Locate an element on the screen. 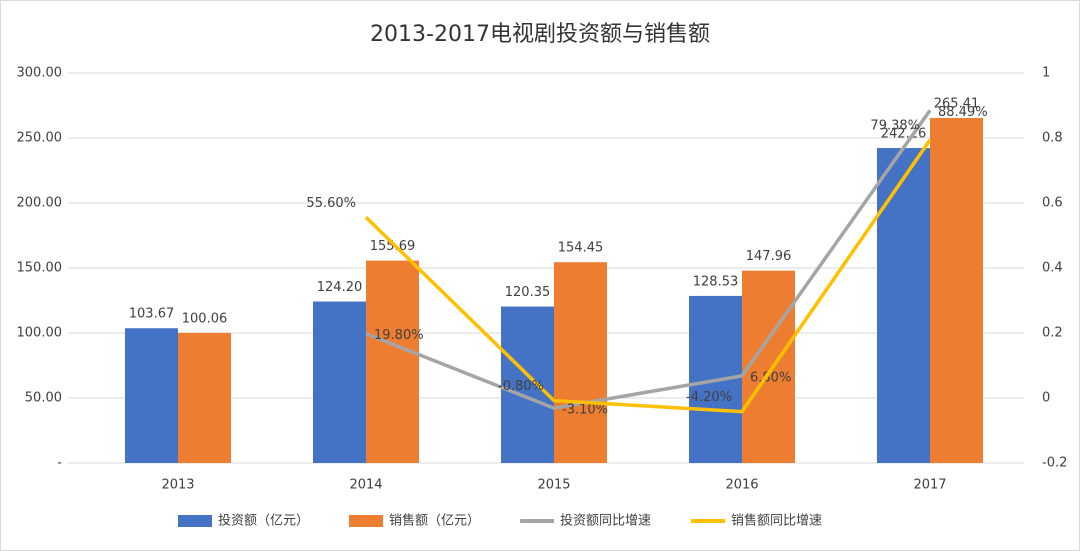 This screenshot has width=1080, height=551. line-value-label: 6.80% is located at coordinates (770, 377).